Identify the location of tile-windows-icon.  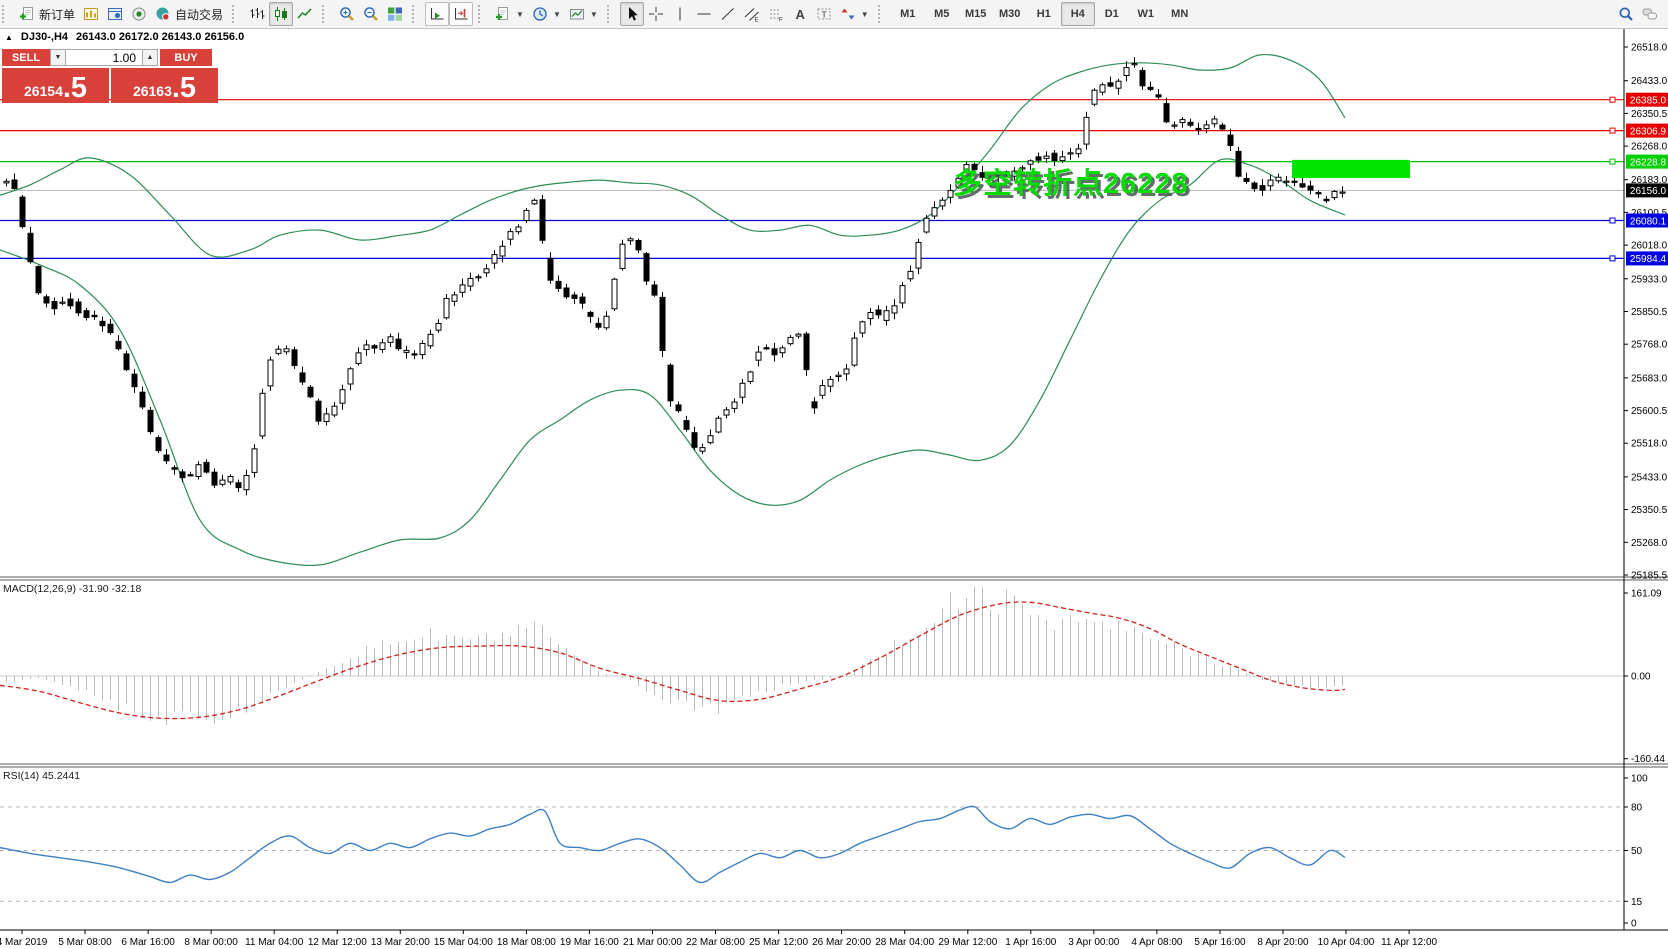
(395, 14).